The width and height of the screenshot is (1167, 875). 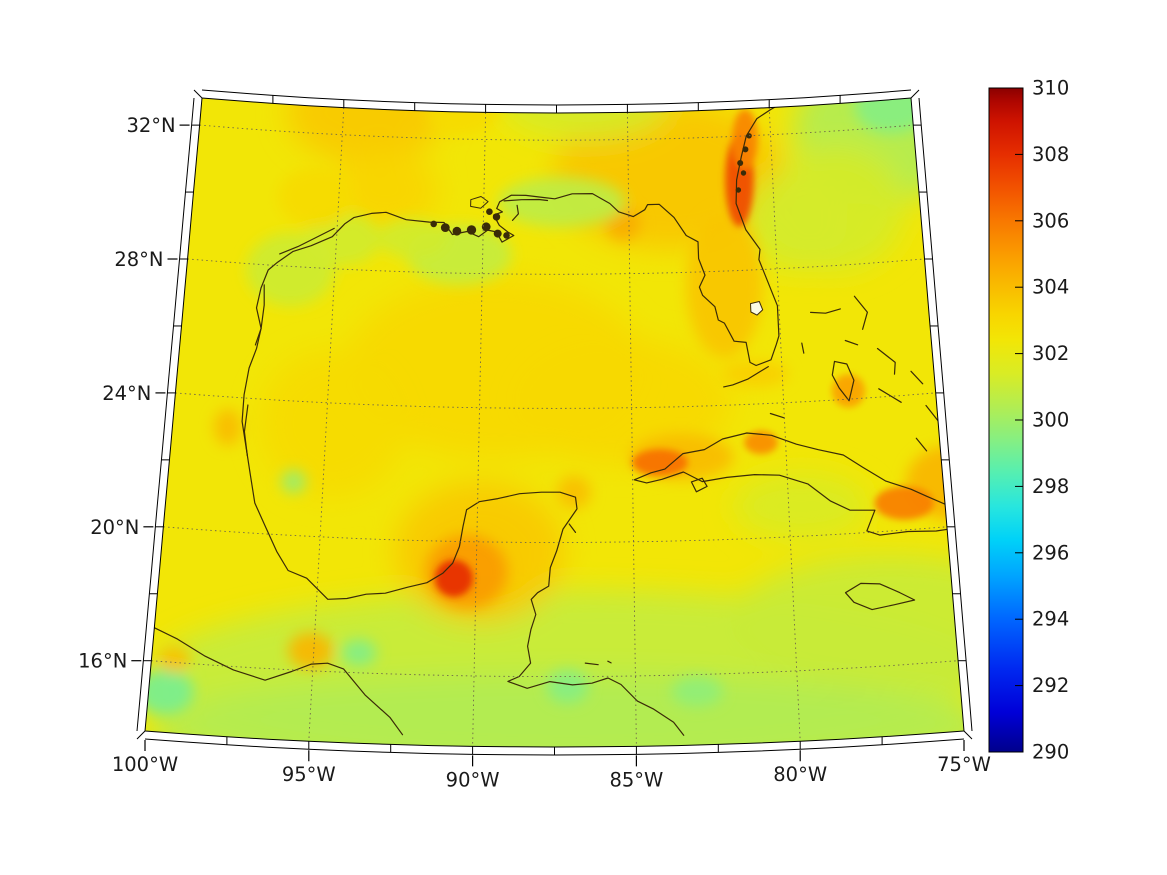 What do you see at coordinates (1050, 552) in the screenshot?
I see `colorbar-tick-label-296: 296` at bounding box center [1050, 552].